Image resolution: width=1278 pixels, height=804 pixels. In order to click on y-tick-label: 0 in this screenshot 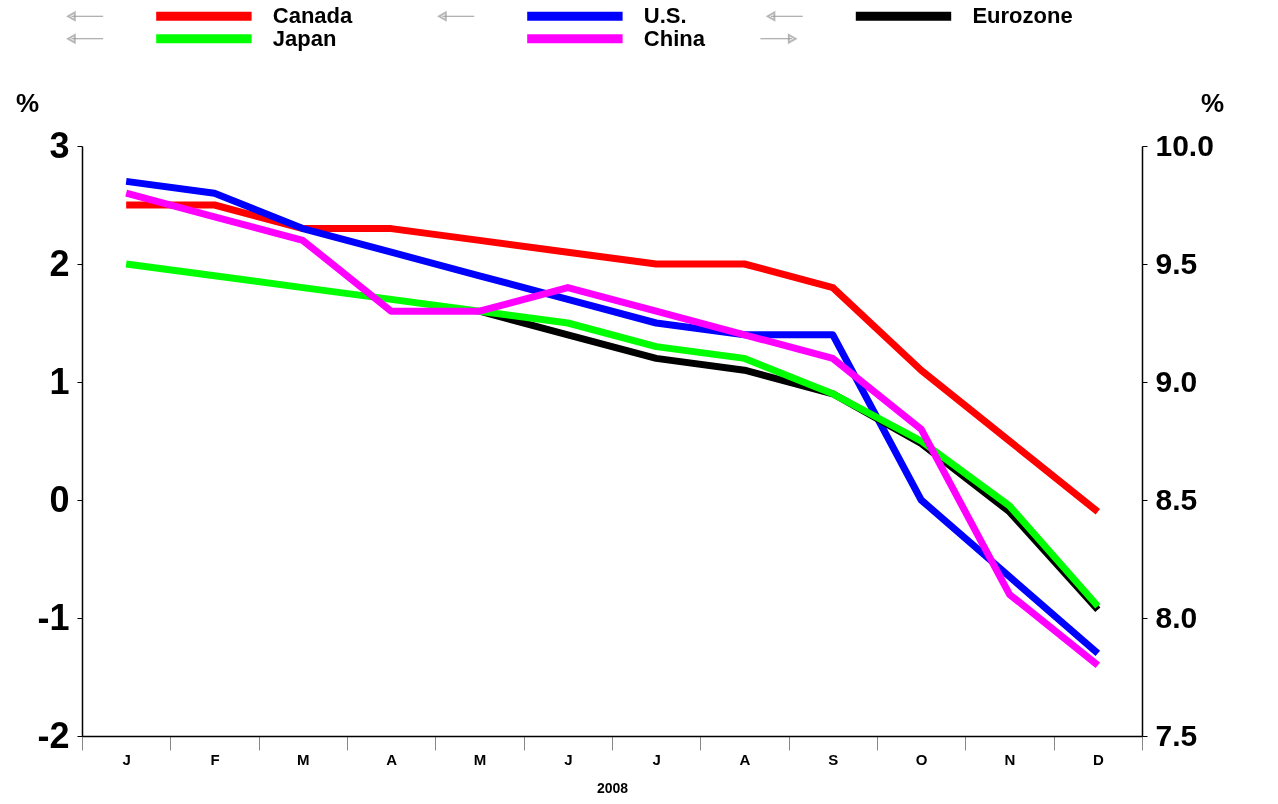, I will do `click(59, 499)`.